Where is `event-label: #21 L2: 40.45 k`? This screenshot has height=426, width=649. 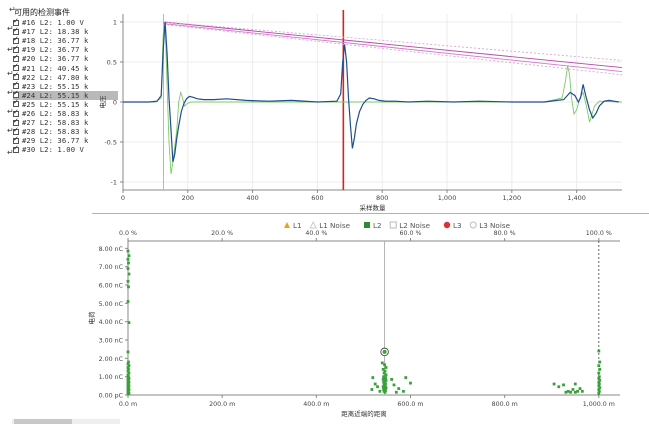 event-label: #21 L2: 40.45 k is located at coordinates (55, 68).